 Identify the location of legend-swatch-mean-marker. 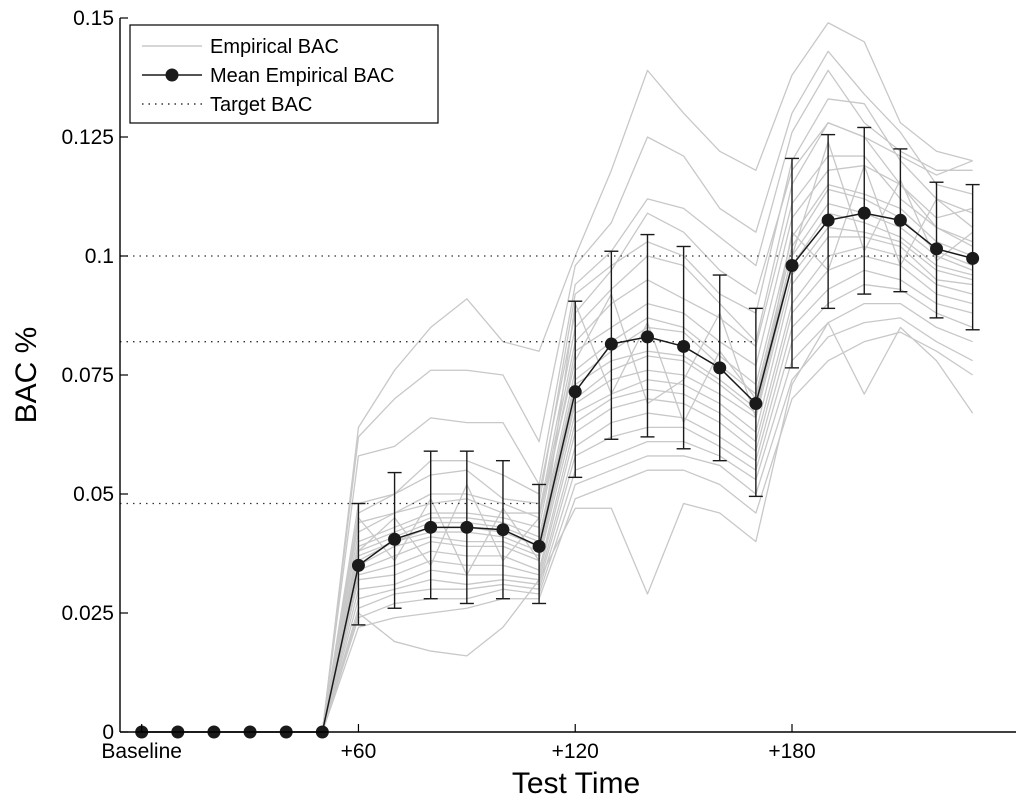
(172, 75).